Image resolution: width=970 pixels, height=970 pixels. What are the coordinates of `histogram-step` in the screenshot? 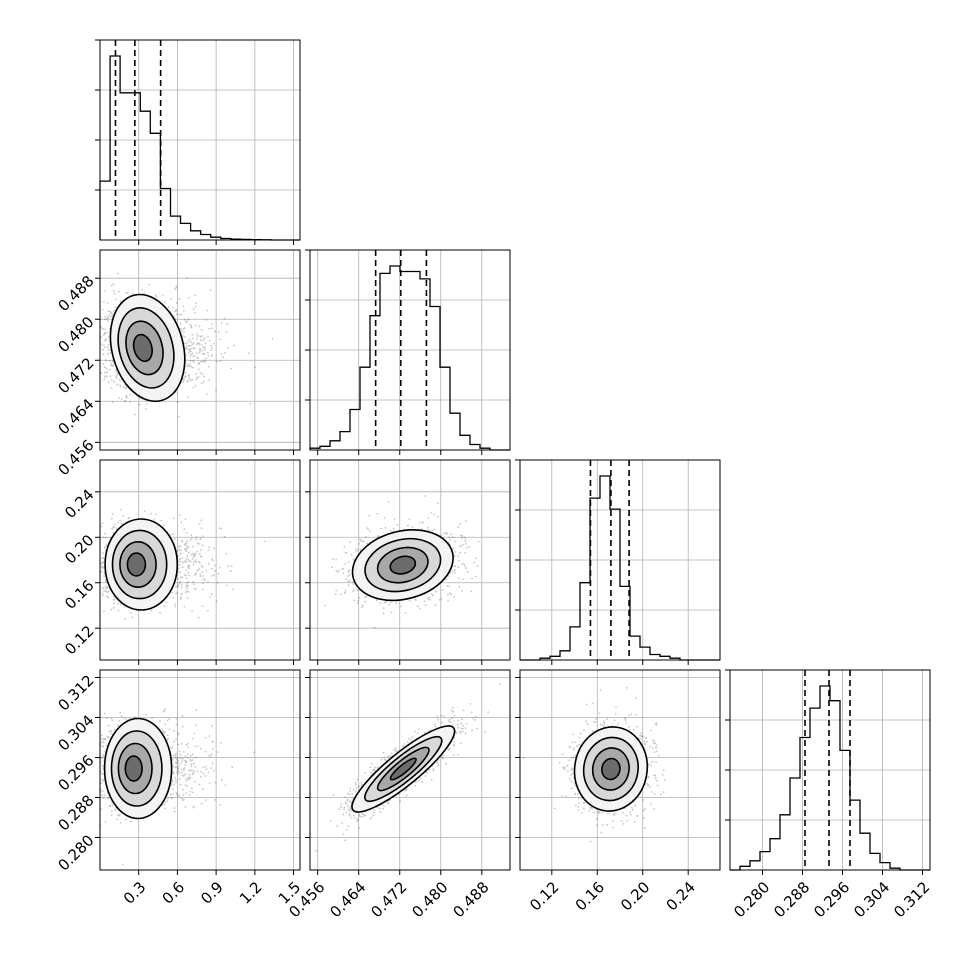 It's located at (409, 358).